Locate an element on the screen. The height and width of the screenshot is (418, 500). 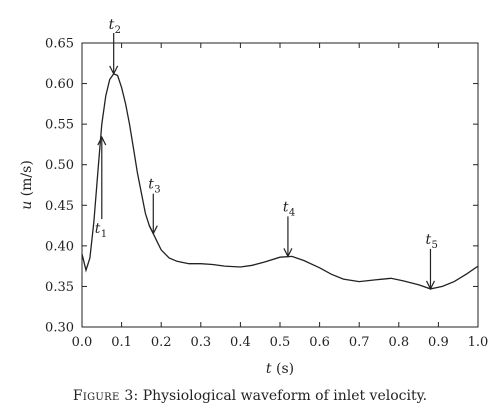
annotation-label-t5: t is located at coordinates (428, 240).